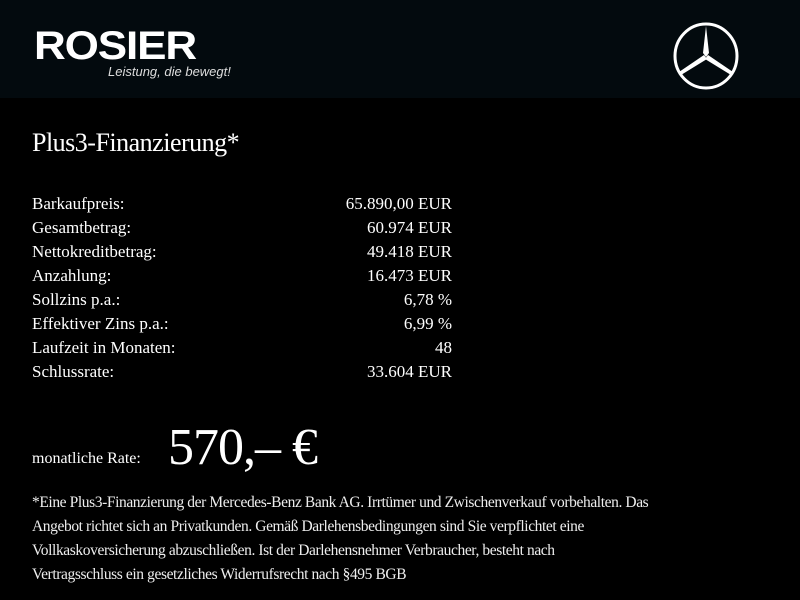 This screenshot has height=600, width=800. Describe the element at coordinates (242, 324) in the screenshot. I see `table-row: Effektiver Zins p.a.: 6,99 %` at that location.